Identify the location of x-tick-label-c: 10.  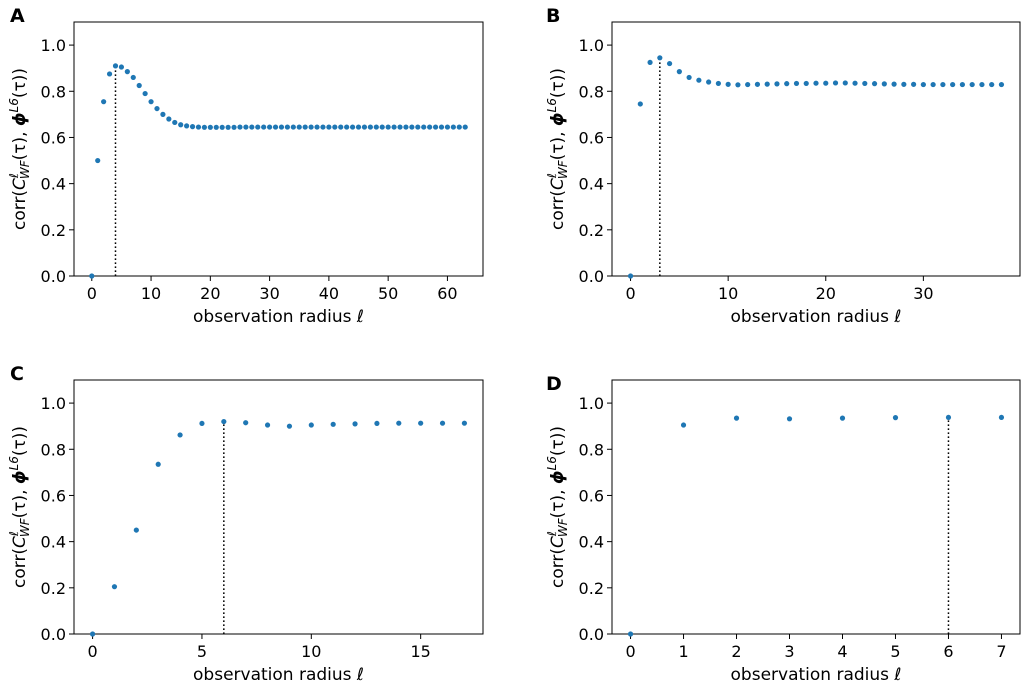
(311, 651).